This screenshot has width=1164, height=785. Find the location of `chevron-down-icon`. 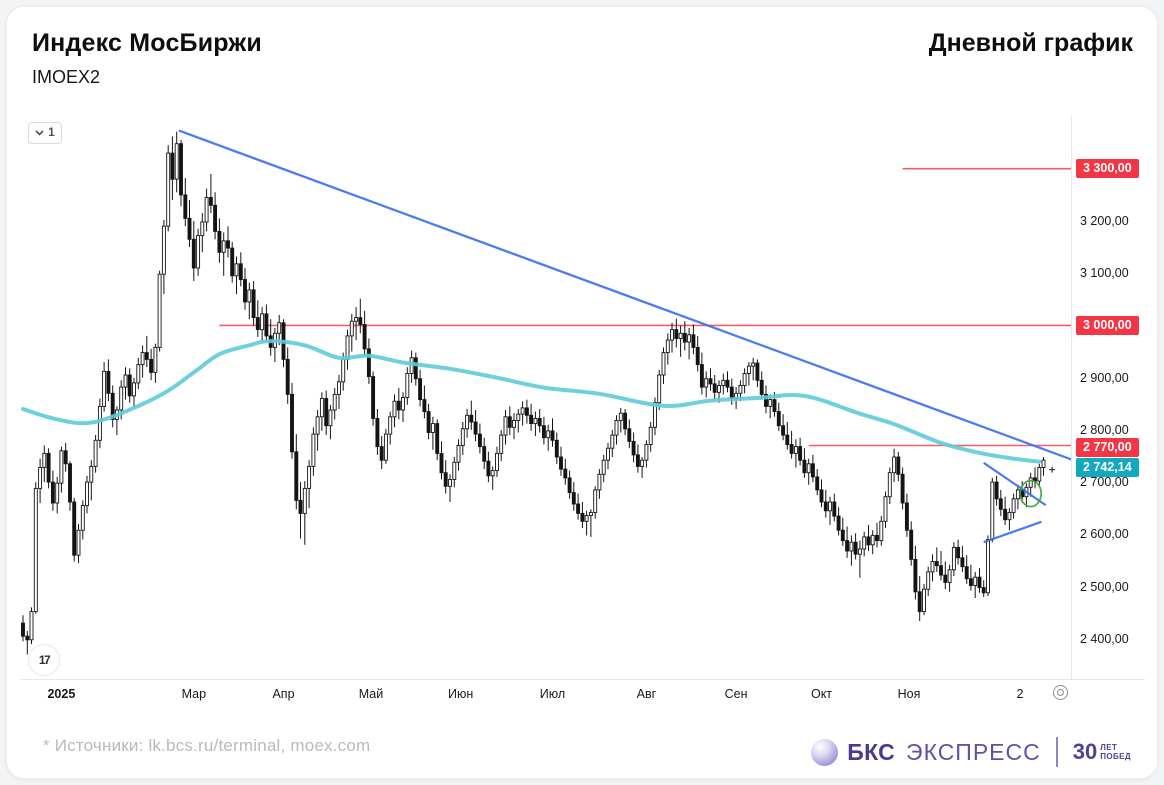

chevron-down-icon is located at coordinates (39, 133).